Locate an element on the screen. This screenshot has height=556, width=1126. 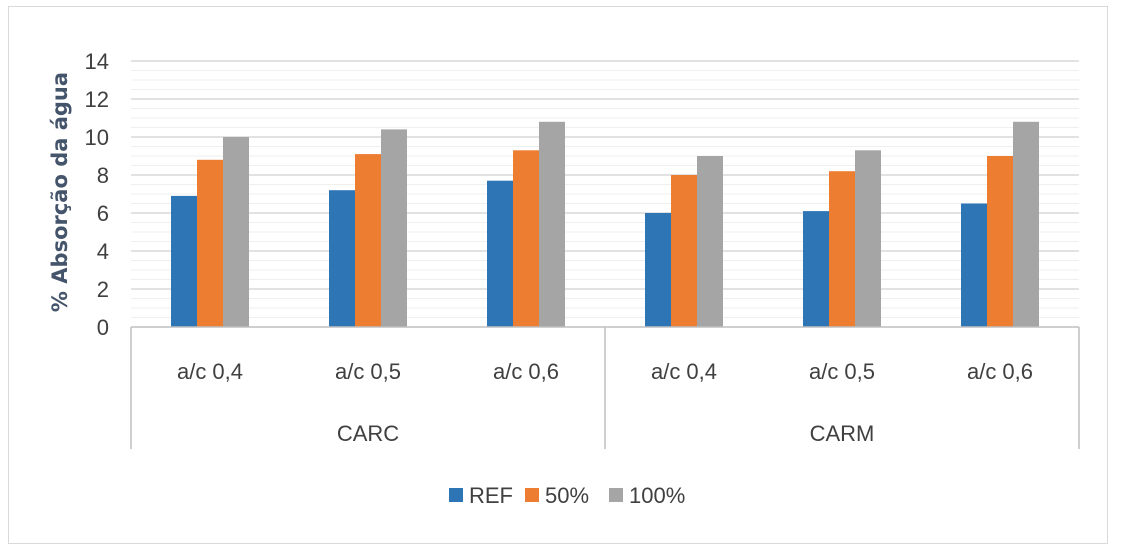
x-group-label: CARM is located at coordinates (842, 433).